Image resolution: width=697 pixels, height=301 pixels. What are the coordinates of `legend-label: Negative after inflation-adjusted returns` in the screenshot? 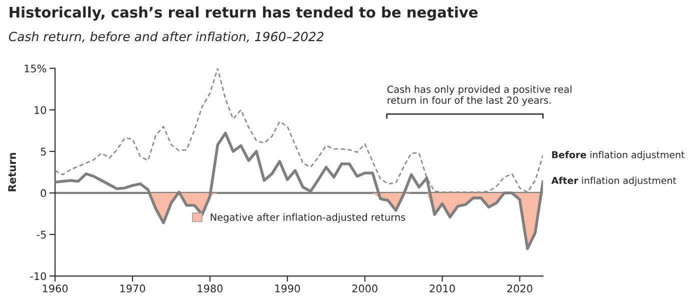 It's located at (308, 218).